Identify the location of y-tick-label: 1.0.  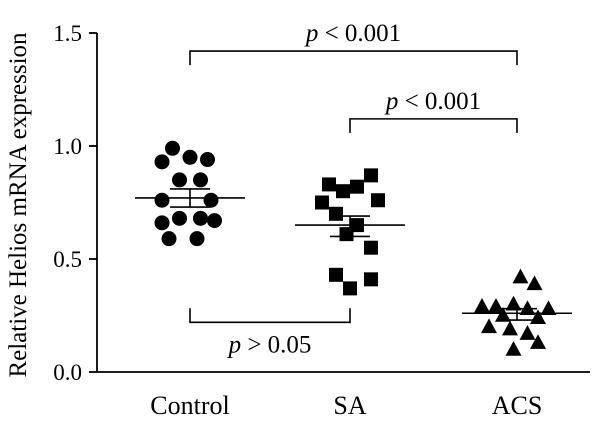
(67, 146).